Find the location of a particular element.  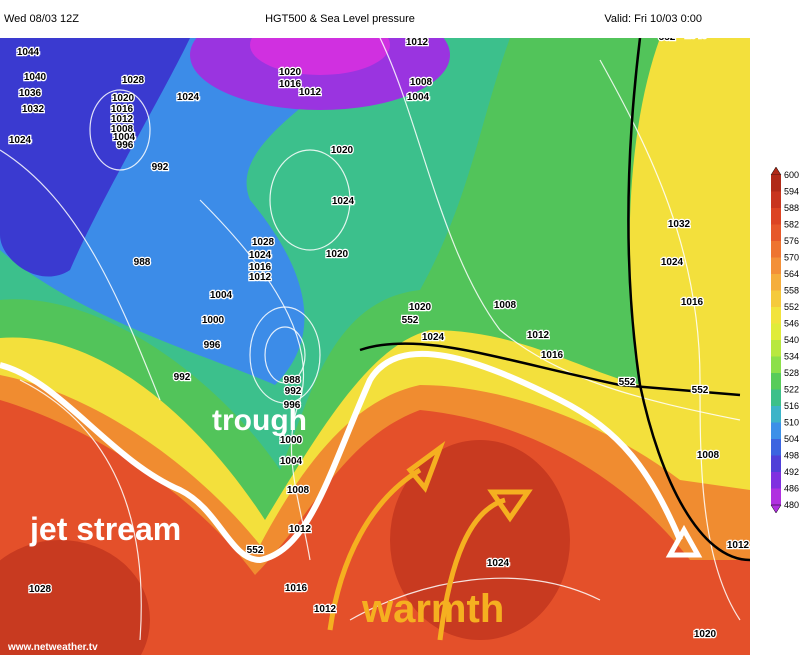

colorbar-label: 480 is located at coordinates (791, 505).